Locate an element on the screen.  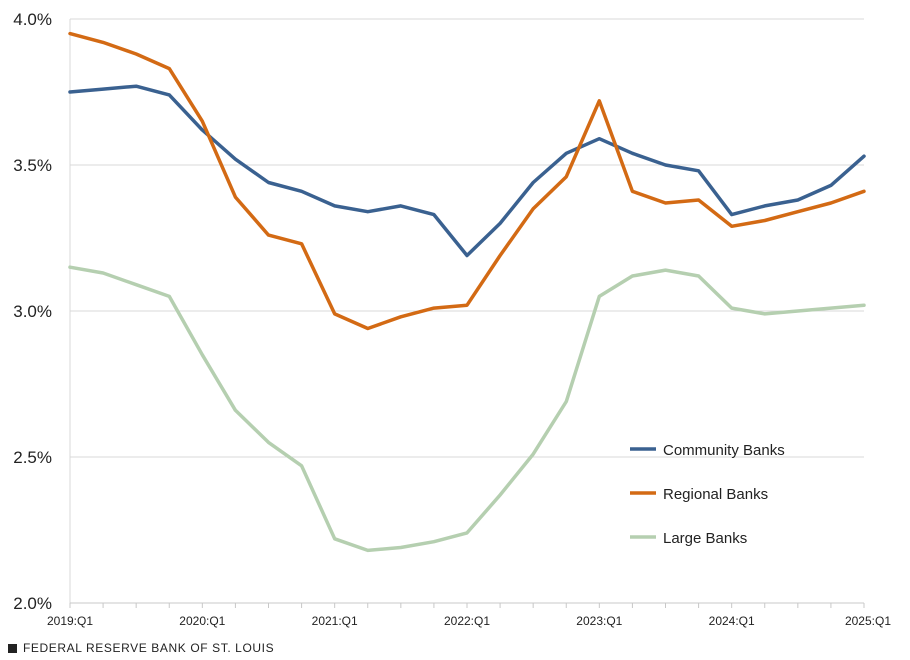
y-tick-label: 2.5% is located at coordinates (32, 457).